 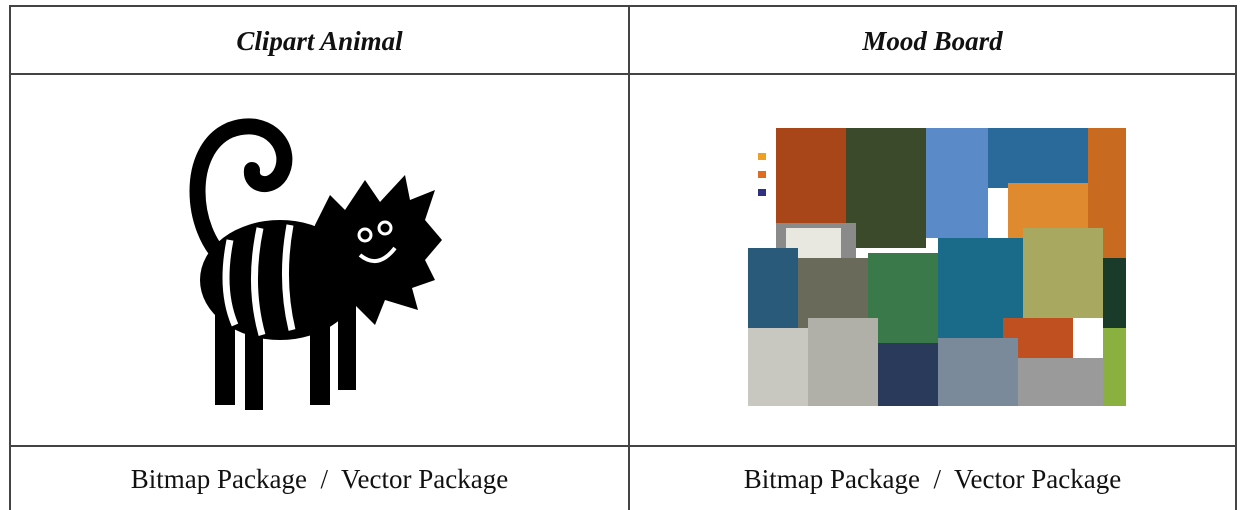 What do you see at coordinates (315, 264) in the screenshot?
I see `cat-clipart` at bounding box center [315, 264].